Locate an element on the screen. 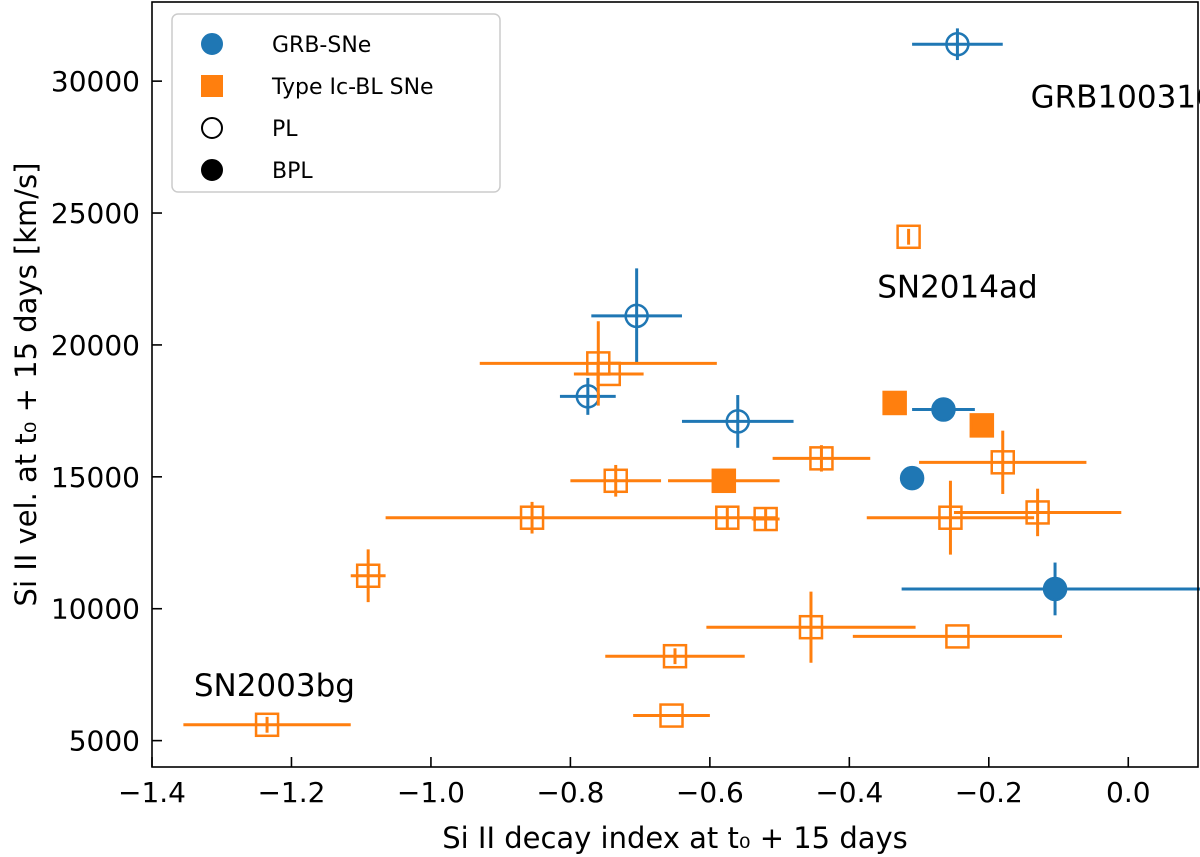 The image size is (1200, 857). y-tick-label: 20000 is located at coordinates (95, 345).